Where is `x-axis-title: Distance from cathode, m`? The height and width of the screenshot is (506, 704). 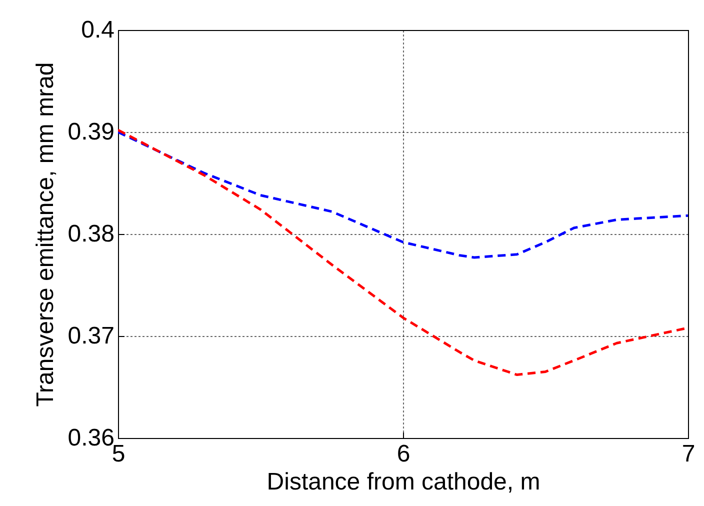
x-axis-title: Distance from cathode, m is located at coordinates (403, 482).